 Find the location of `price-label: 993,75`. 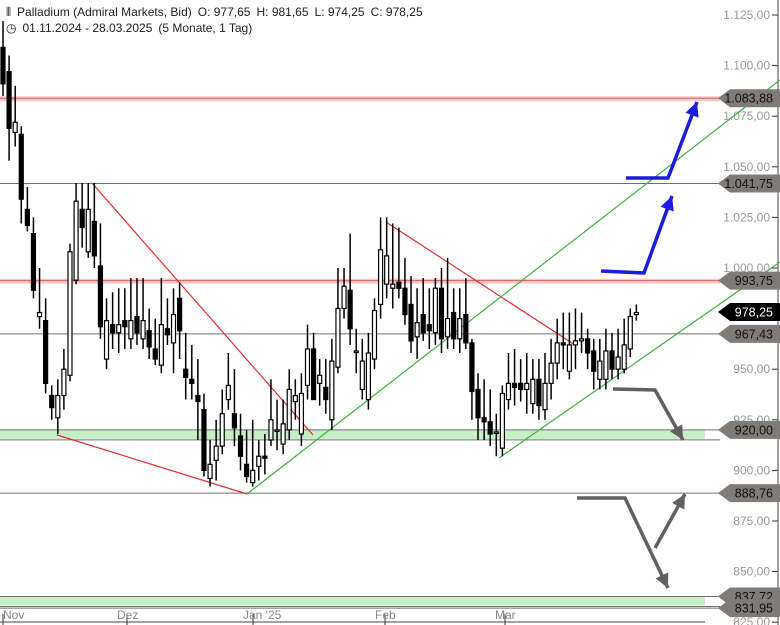

price-label: 993,75 is located at coordinates (749, 280).